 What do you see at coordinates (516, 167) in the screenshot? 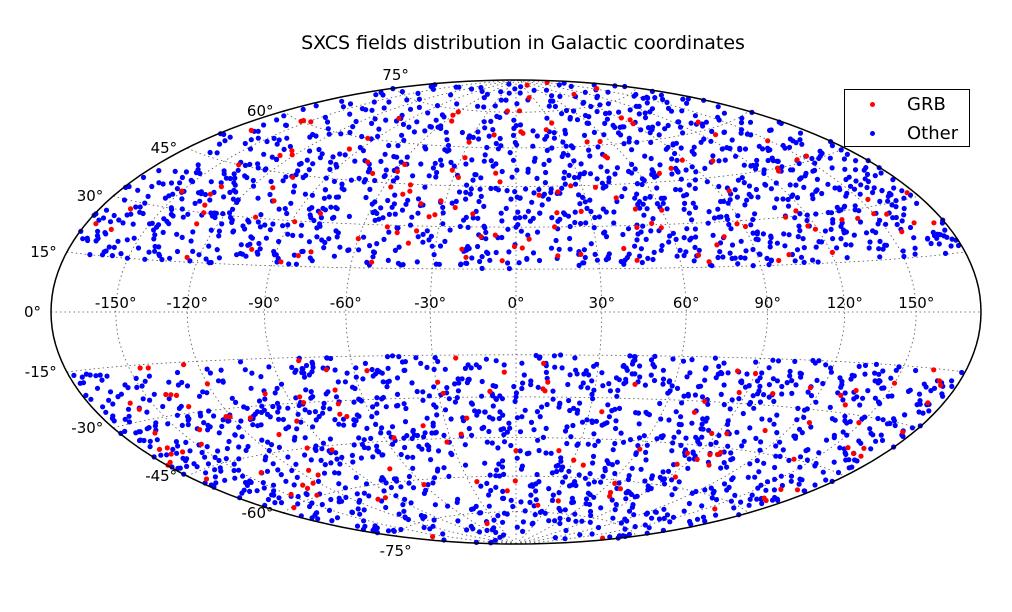
I see `parallel-line` at bounding box center [516, 167].